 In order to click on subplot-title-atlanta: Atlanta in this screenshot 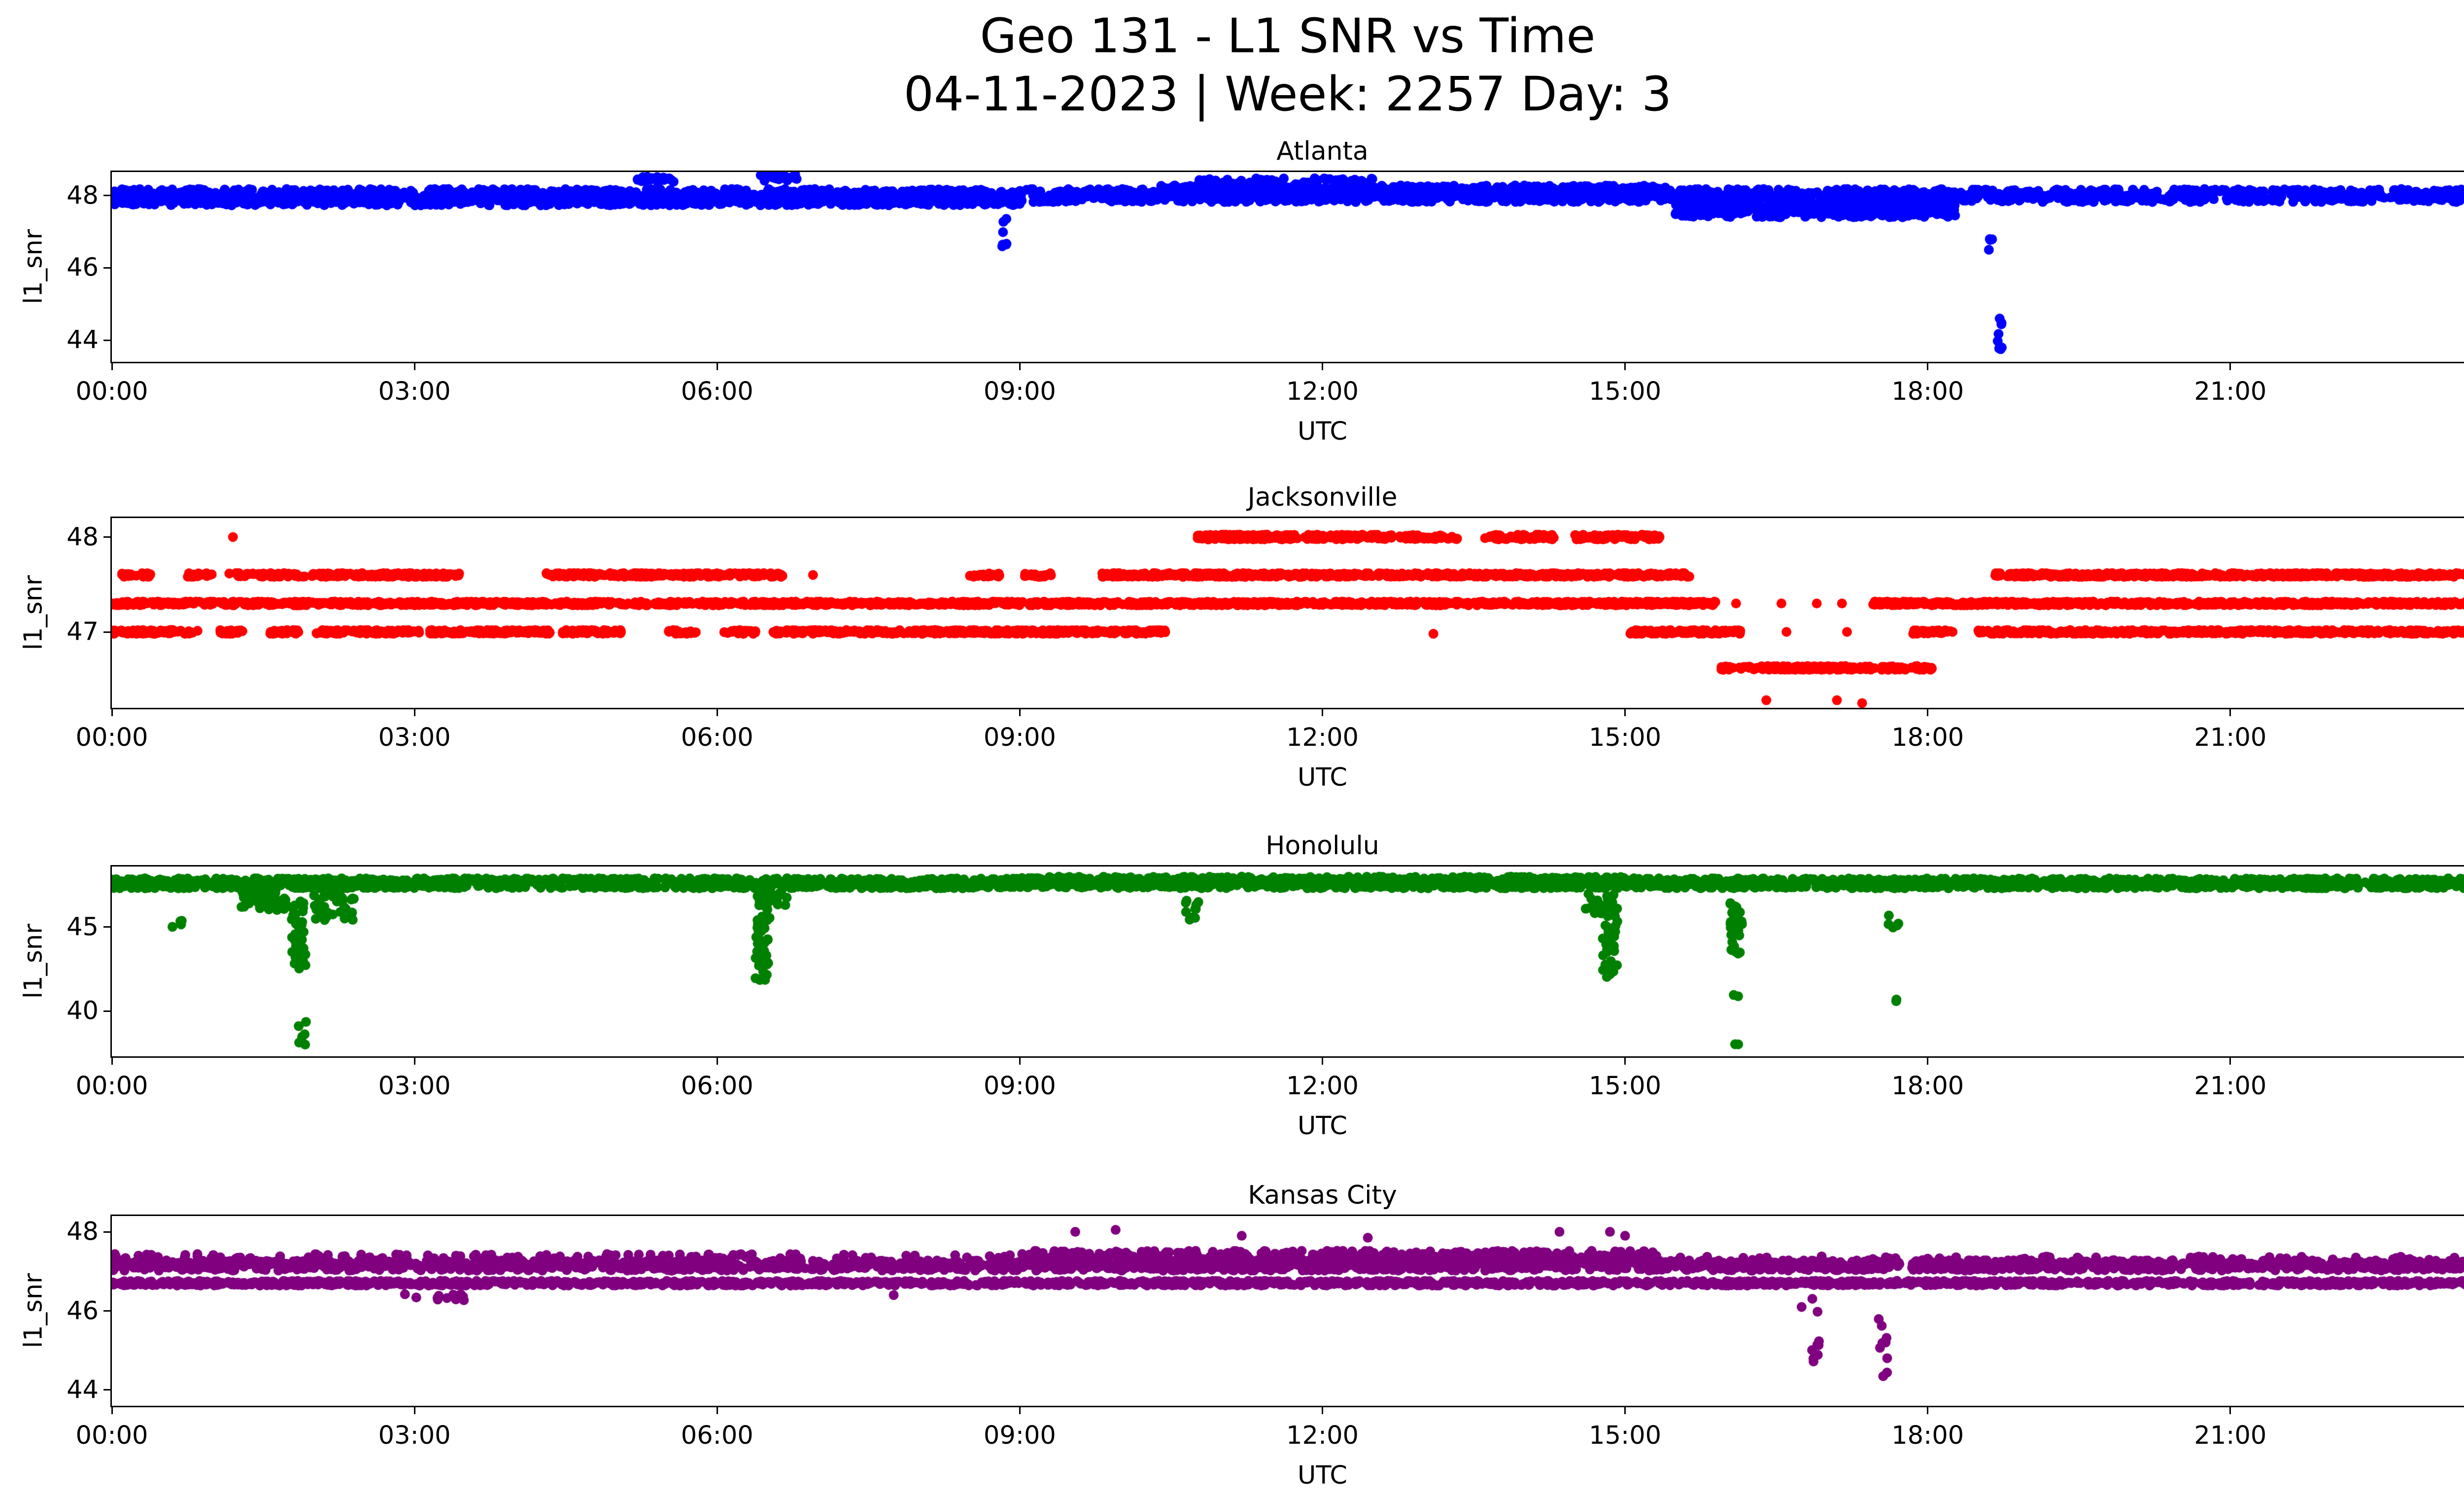, I will do `click(1322, 151)`.